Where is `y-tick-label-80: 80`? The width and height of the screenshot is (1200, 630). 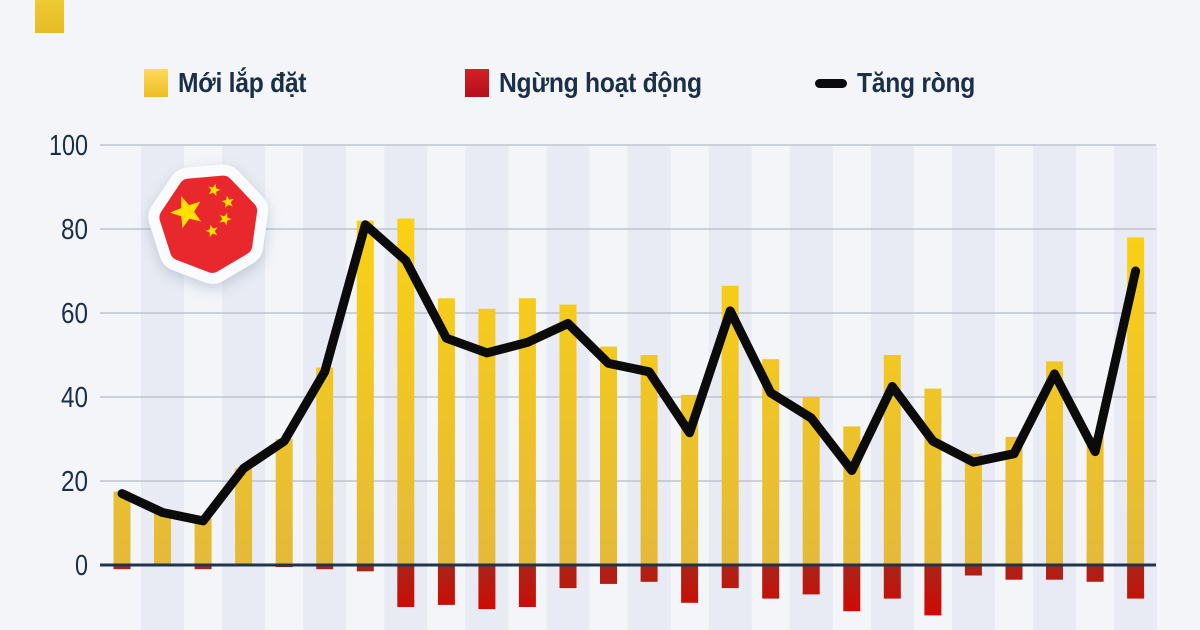 y-tick-label-80: 80 is located at coordinates (74, 230).